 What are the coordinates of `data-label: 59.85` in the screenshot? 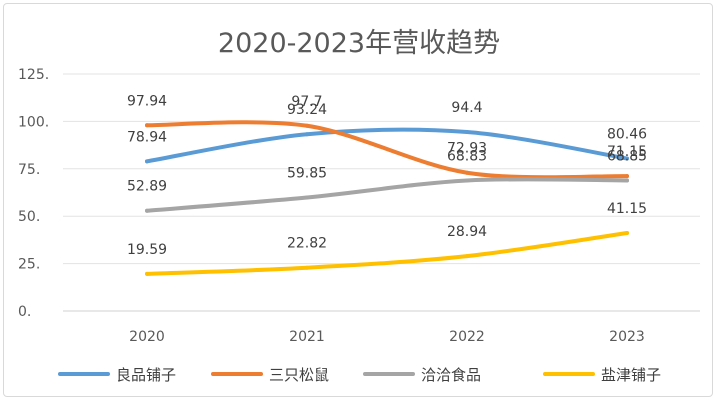 It's located at (307, 174).